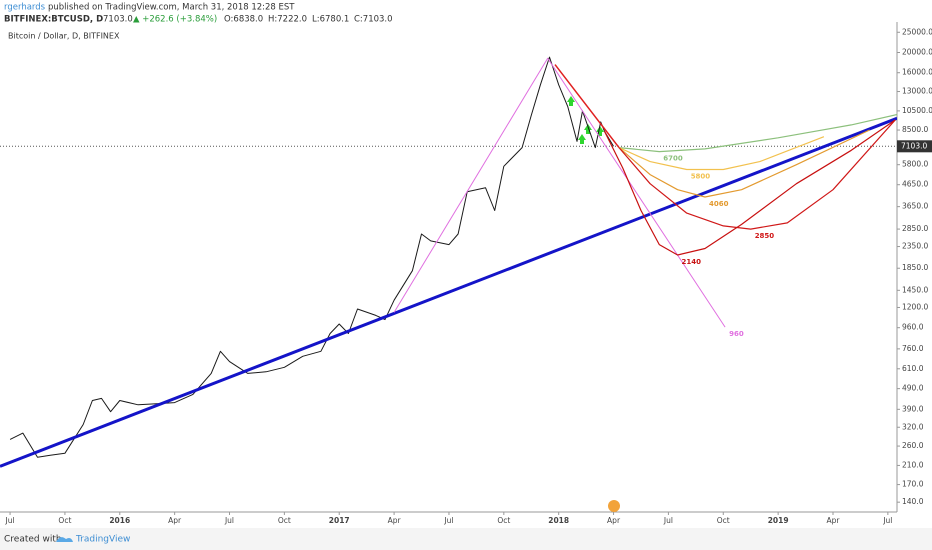 The width and height of the screenshot is (932, 550). What do you see at coordinates (917, 110) in the screenshot?
I see `y-tick-label: 10500.0` at bounding box center [917, 110].